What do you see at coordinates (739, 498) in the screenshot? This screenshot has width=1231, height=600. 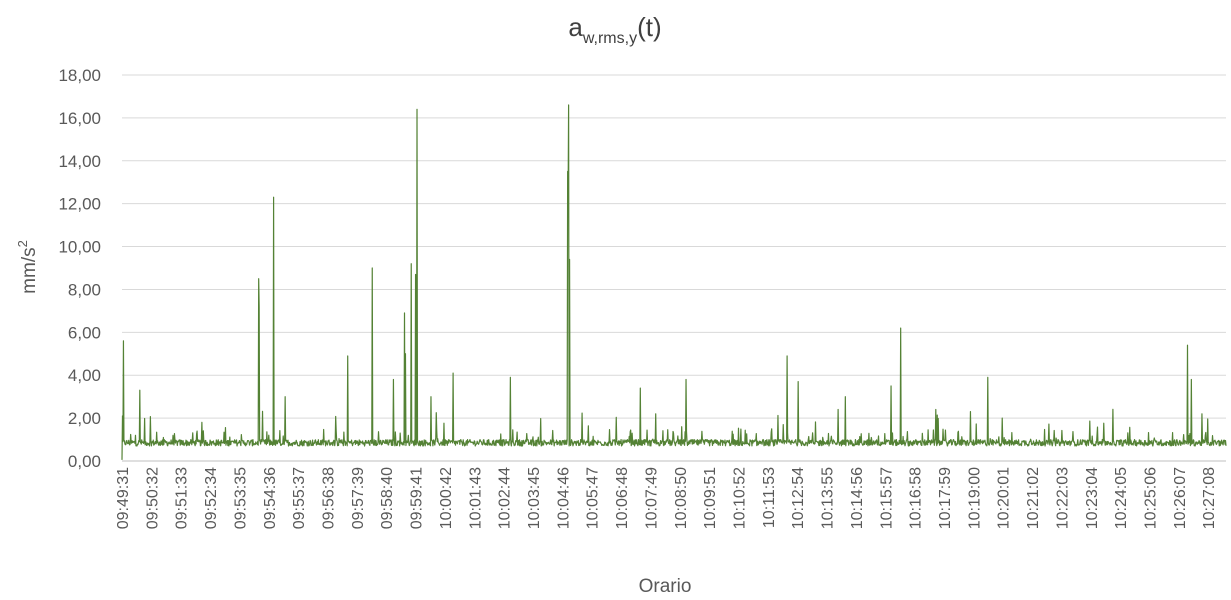 I see `x-tick-label: 10:10:52` at bounding box center [739, 498].